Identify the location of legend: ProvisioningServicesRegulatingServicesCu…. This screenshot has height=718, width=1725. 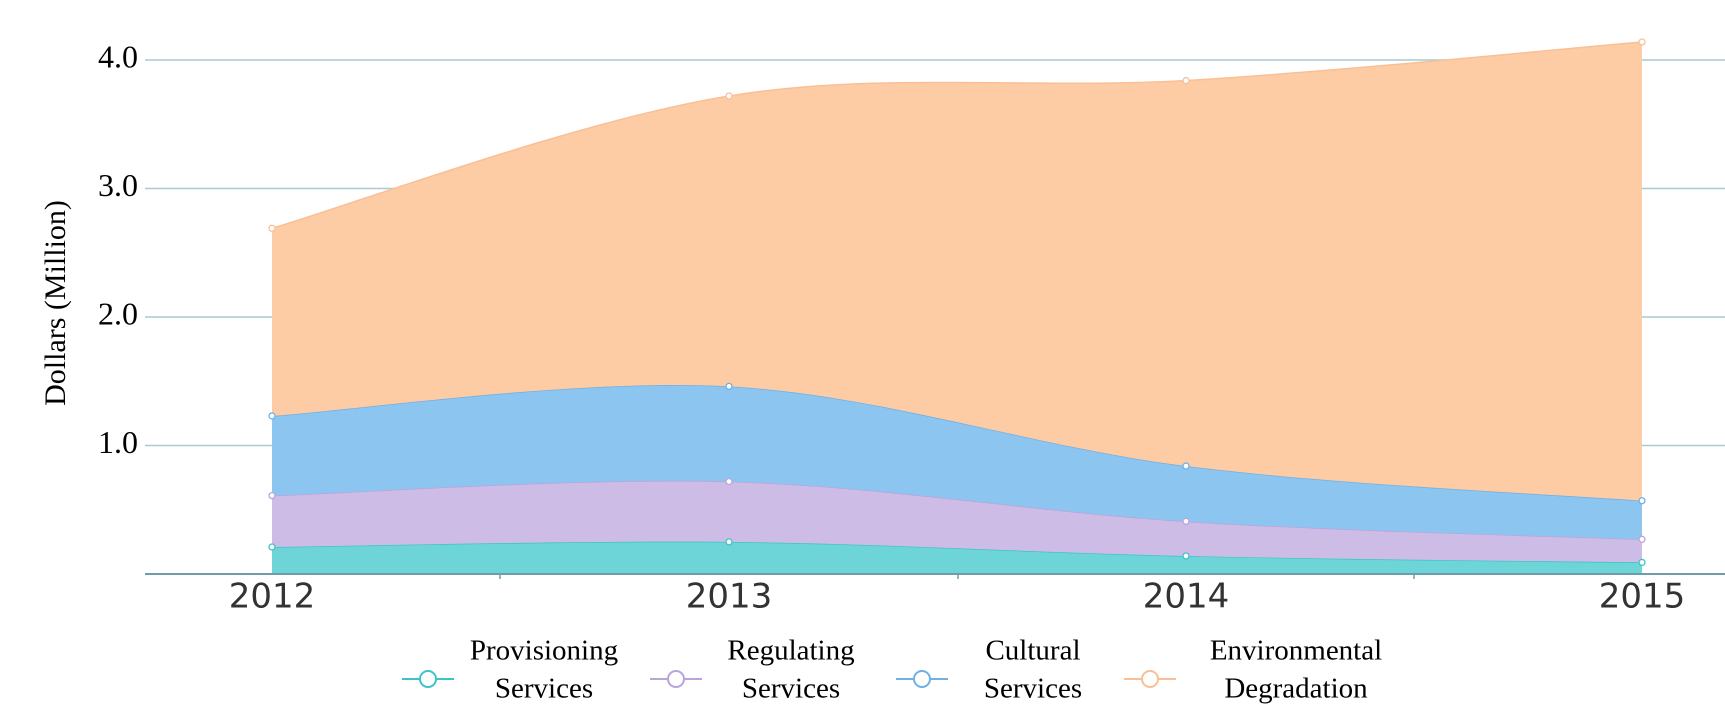
(892, 670).